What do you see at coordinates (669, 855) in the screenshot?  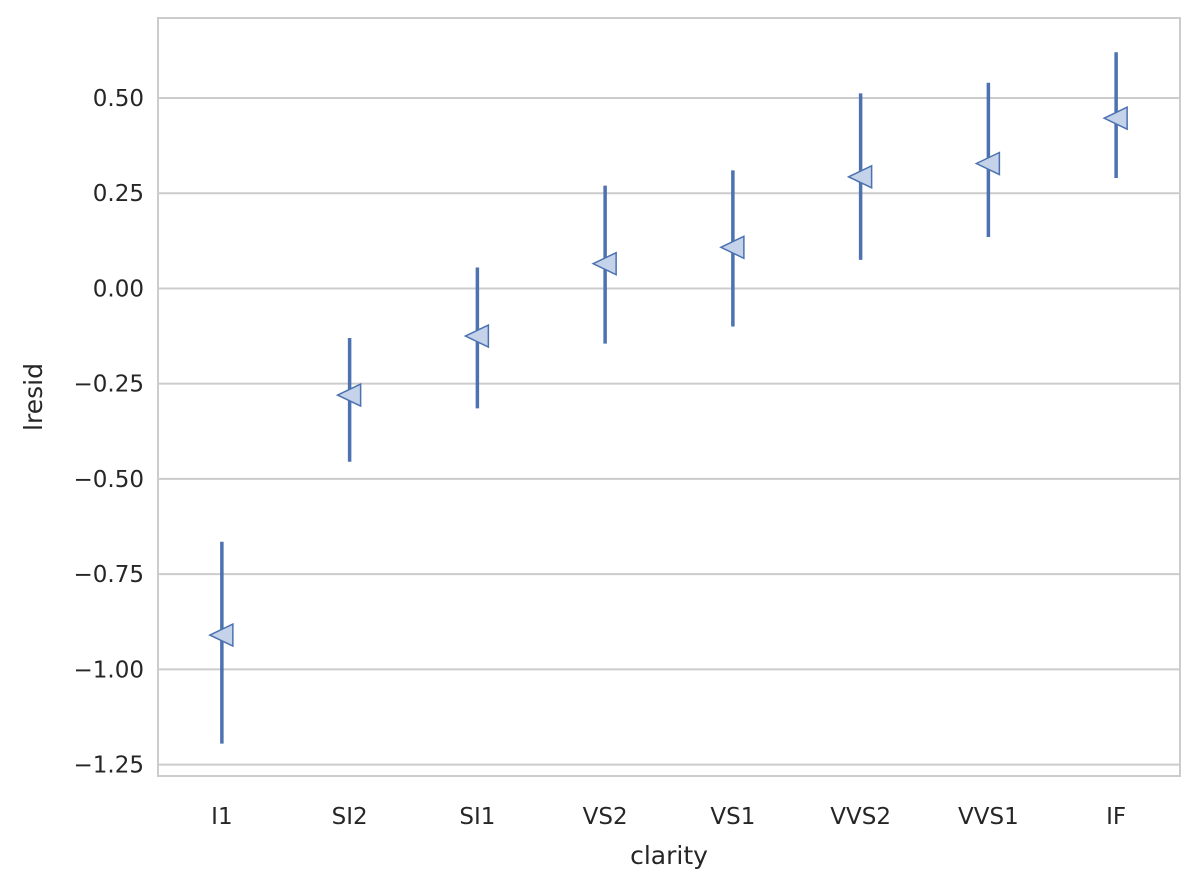 I see `x-axis-label: clarity` at bounding box center [669, 855].